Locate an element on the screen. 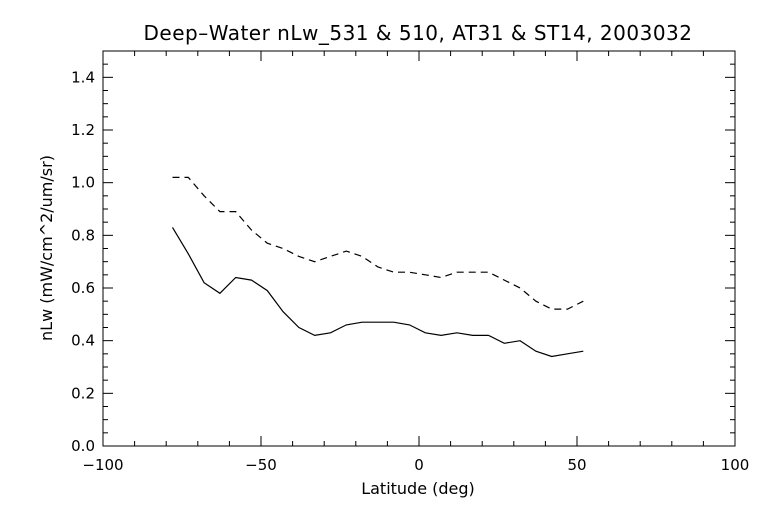  x-tick-label: 0 is located at coordinates (419, 465).